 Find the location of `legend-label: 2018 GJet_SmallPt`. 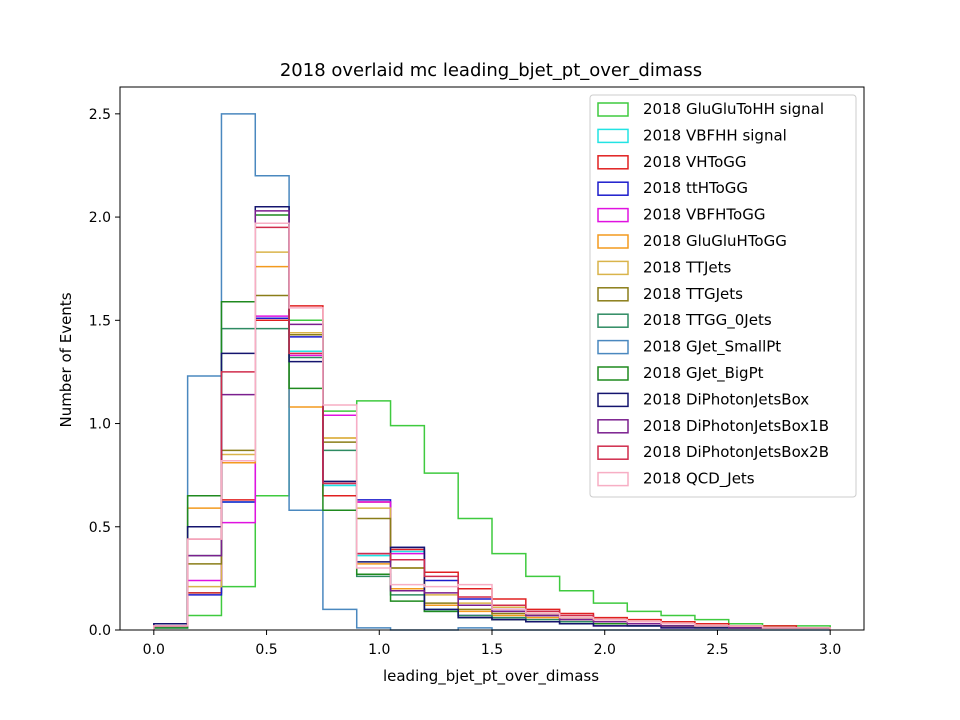

legend-label: 2018 GJet_SmallPt is located at coordinates (712, 347).